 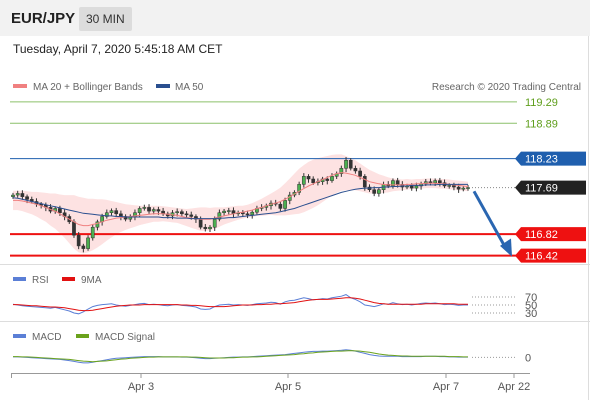 I want to click on forecast-arrow, so click(x=492, y=223).